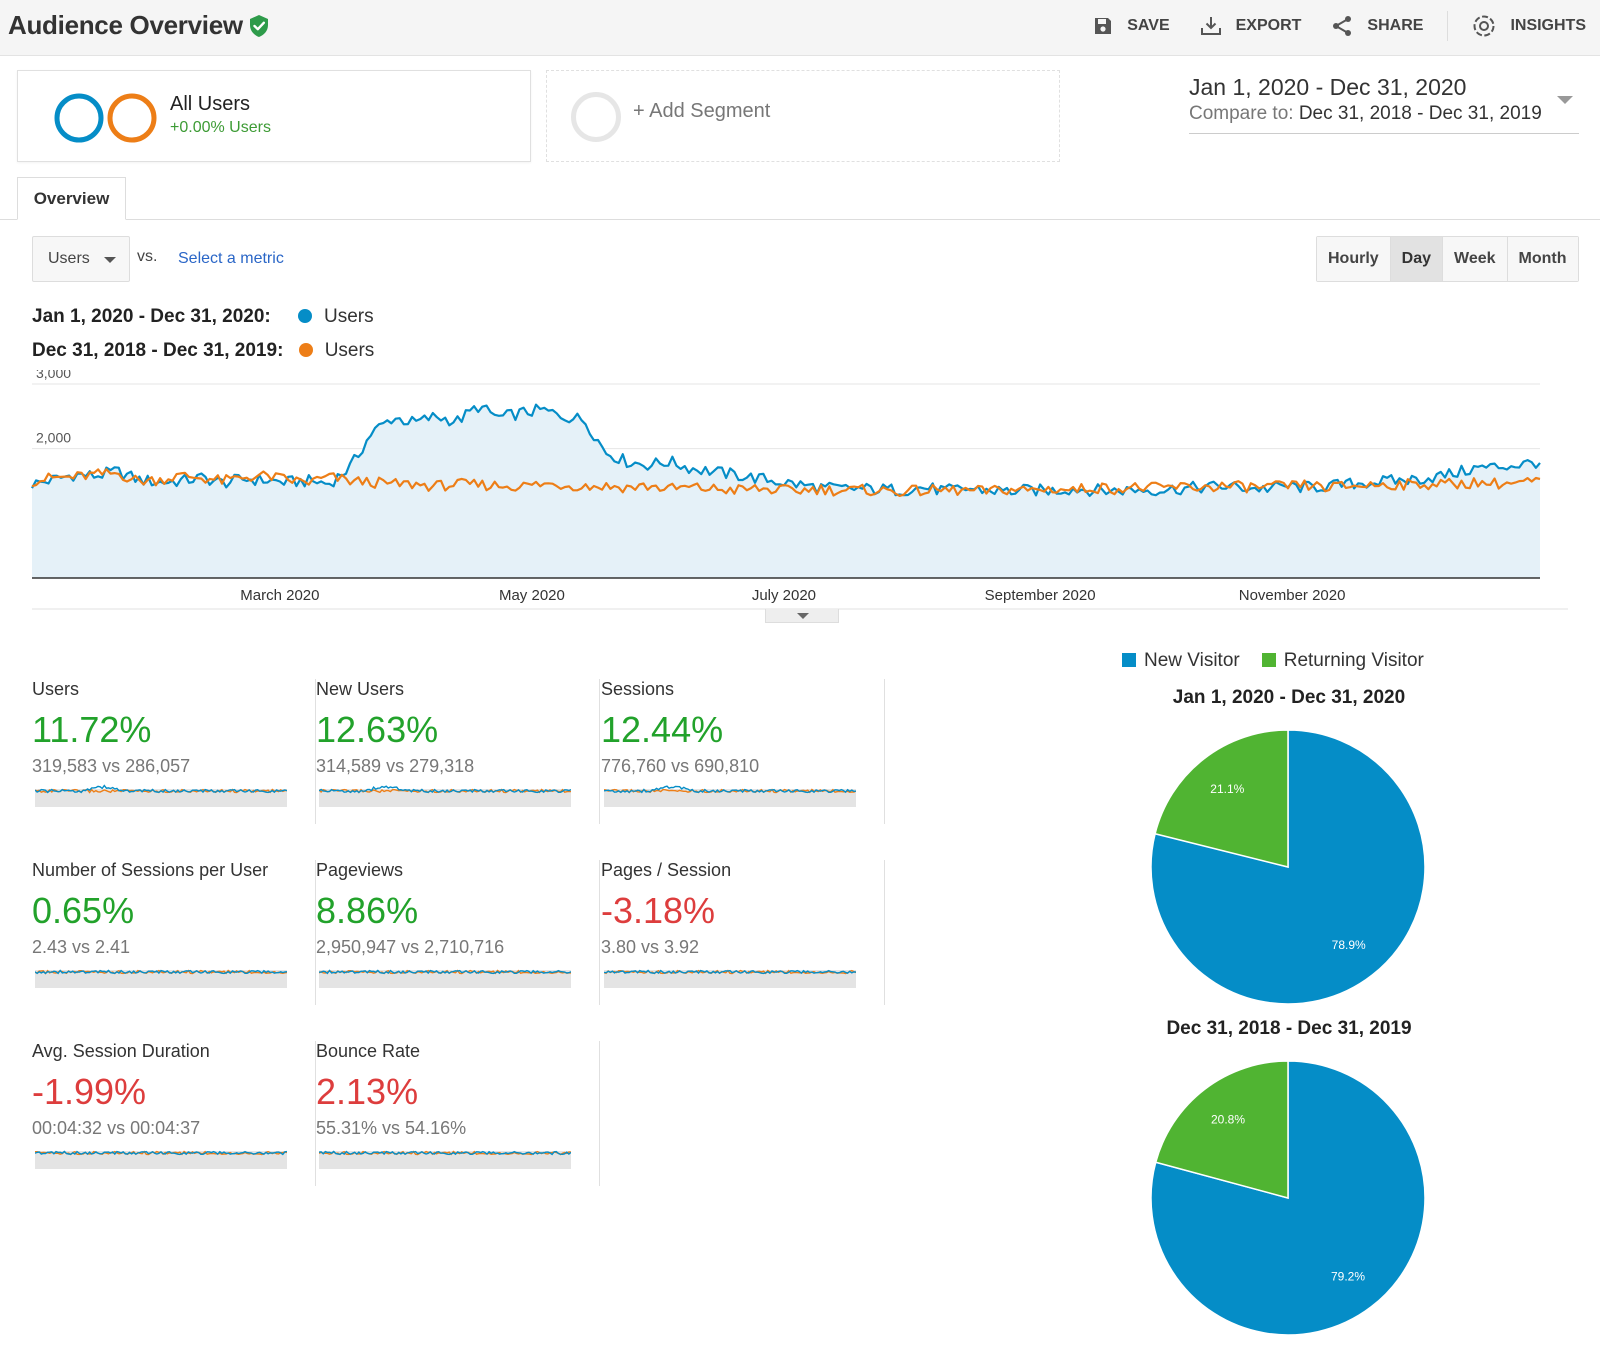  Describe the element at coordinates (1348, 1276) in the screenshot. I see `pie-slice-label: 79.2%` at that location.